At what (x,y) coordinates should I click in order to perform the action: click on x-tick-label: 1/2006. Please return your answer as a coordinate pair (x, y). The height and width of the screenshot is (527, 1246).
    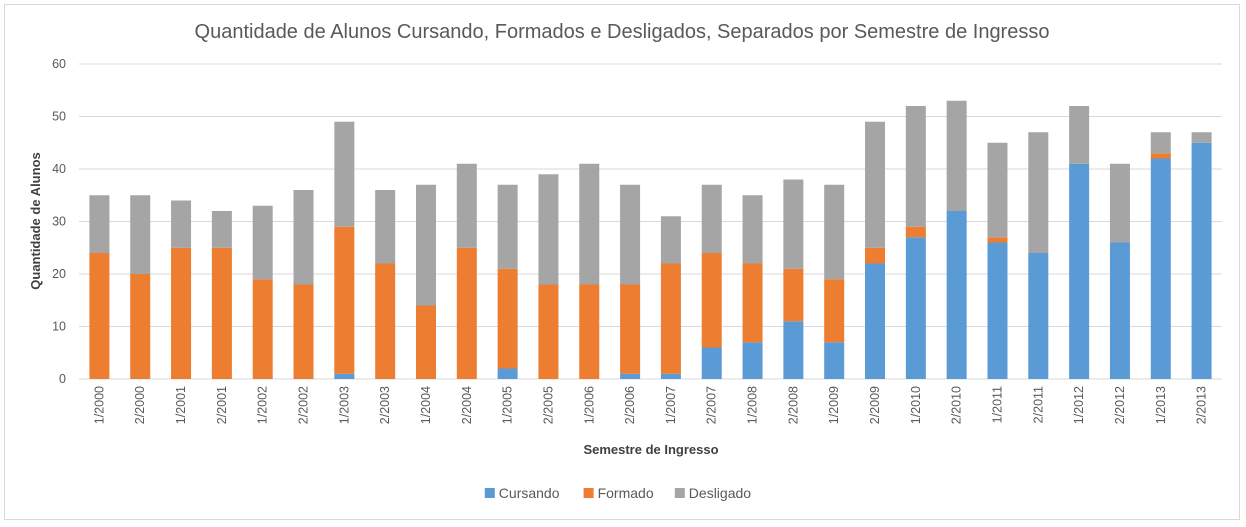
    Looking at the image, I should click on (589, 405).